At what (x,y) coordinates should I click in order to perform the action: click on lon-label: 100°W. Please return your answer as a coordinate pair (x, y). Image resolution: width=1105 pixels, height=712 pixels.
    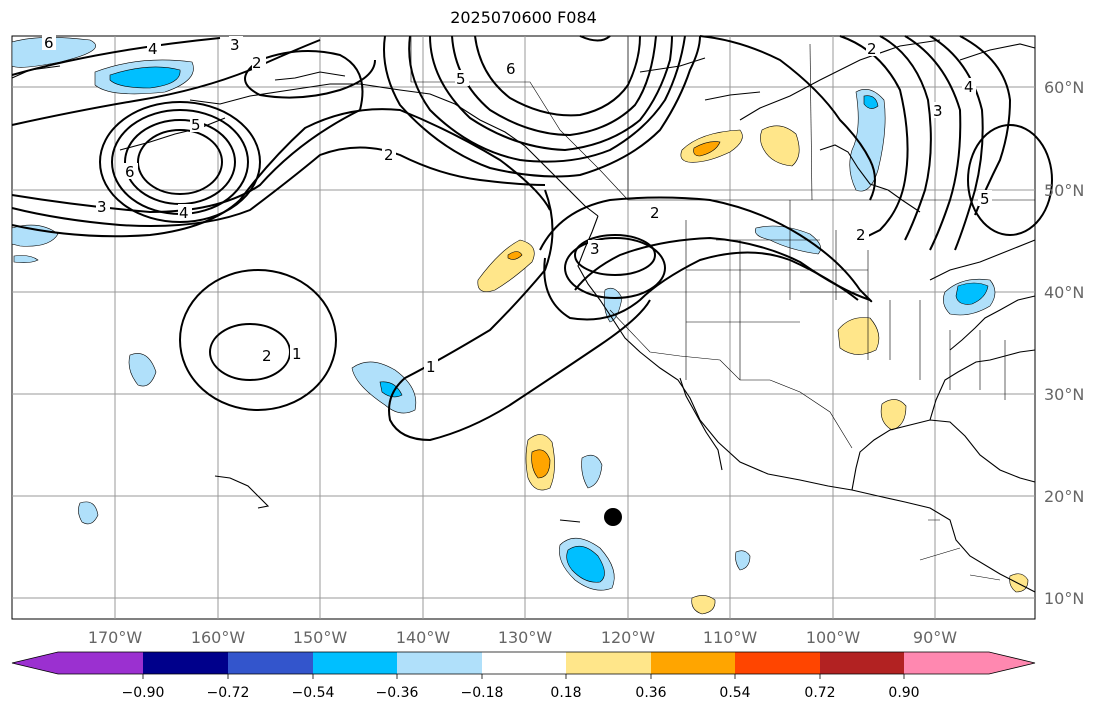
    Looking at the image, I should click on (833, 637).